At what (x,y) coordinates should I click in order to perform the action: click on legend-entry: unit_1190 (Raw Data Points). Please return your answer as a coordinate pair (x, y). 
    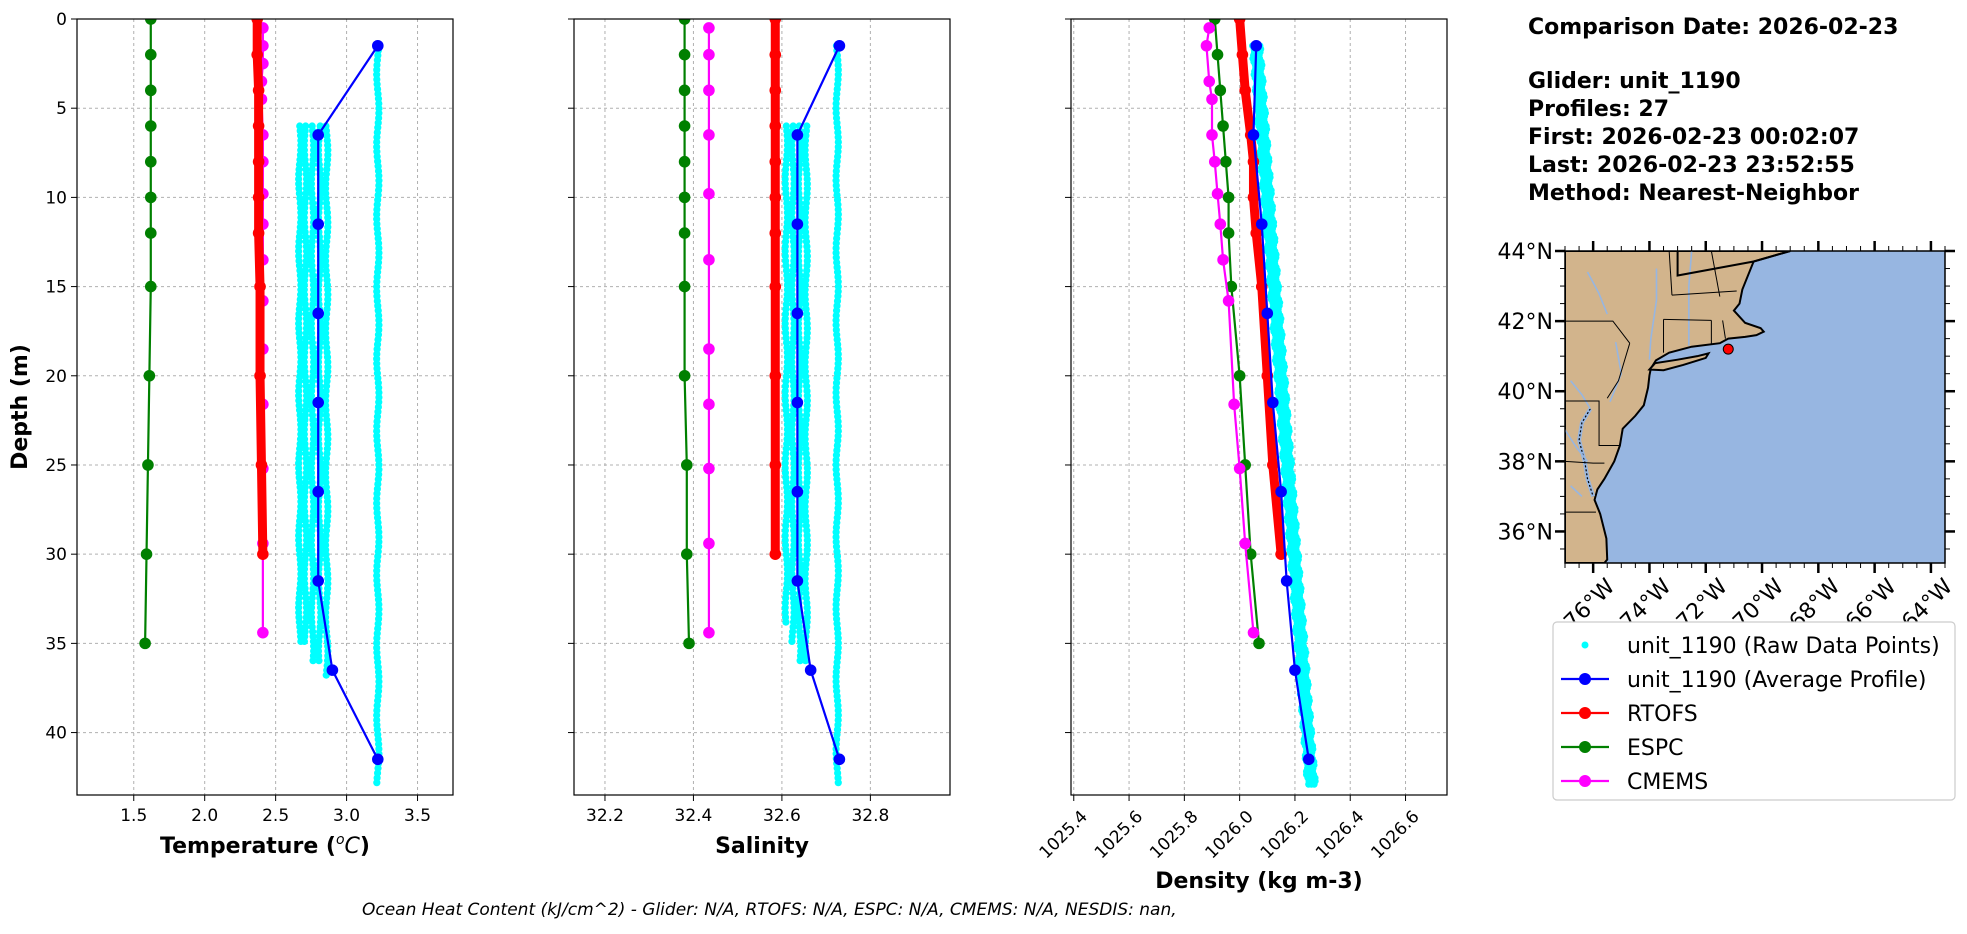
    Looking at the image, I should click on (1760, 646).